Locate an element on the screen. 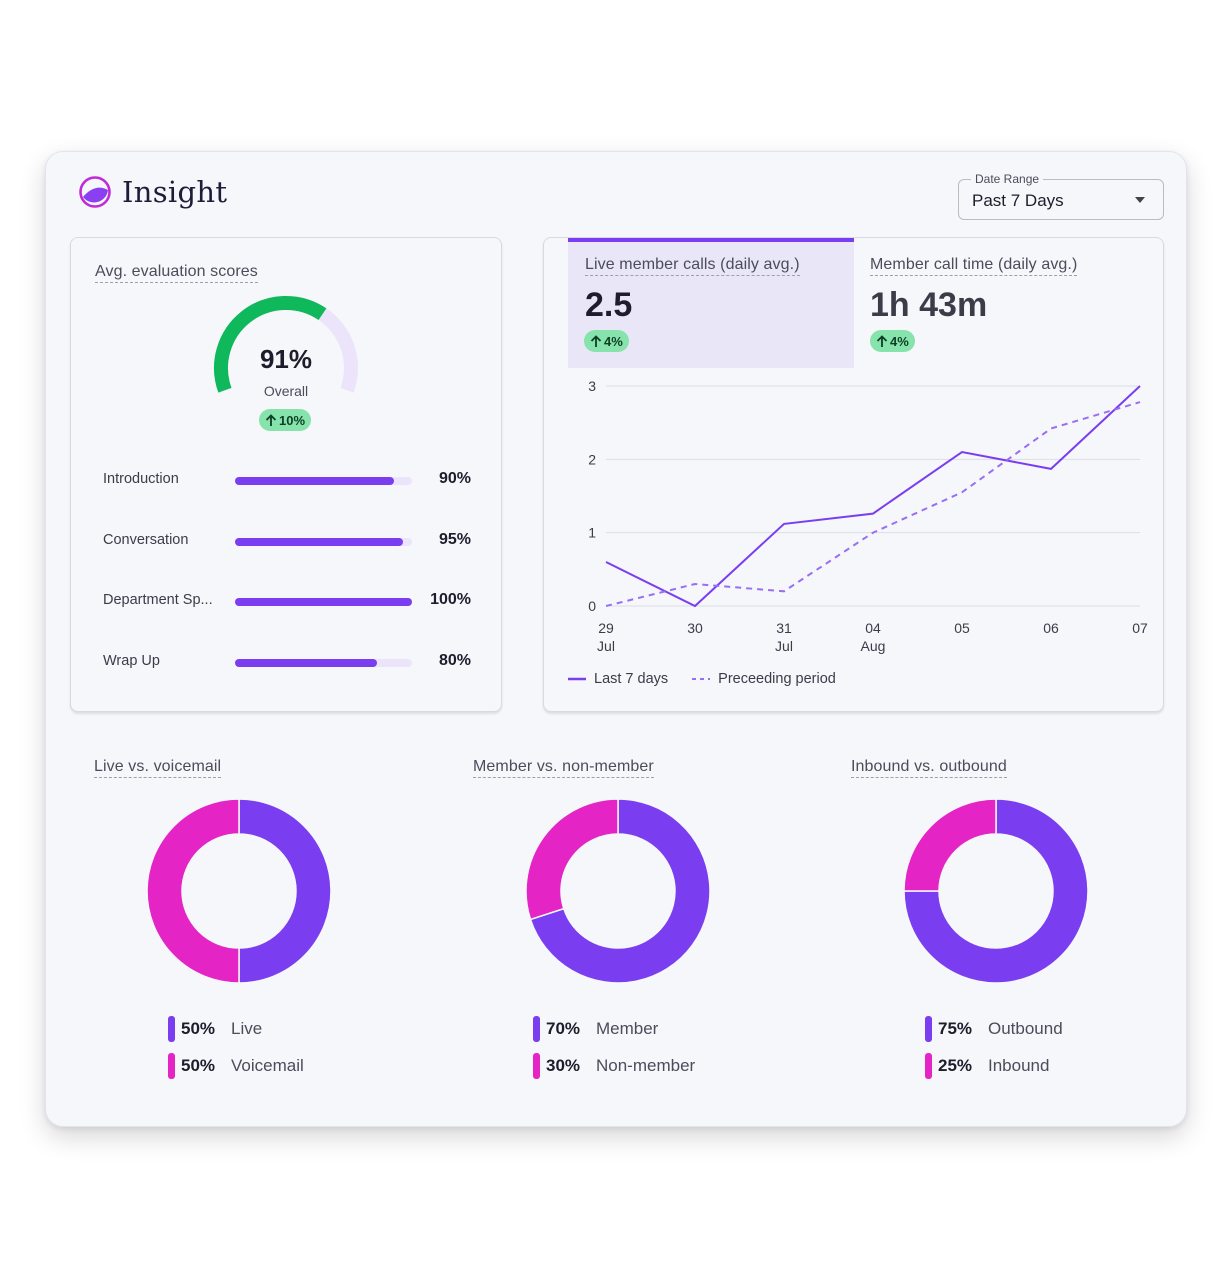 This screenshot has width=1232, height=1280. insight-logo-icon is located at coordinates (95, 192).